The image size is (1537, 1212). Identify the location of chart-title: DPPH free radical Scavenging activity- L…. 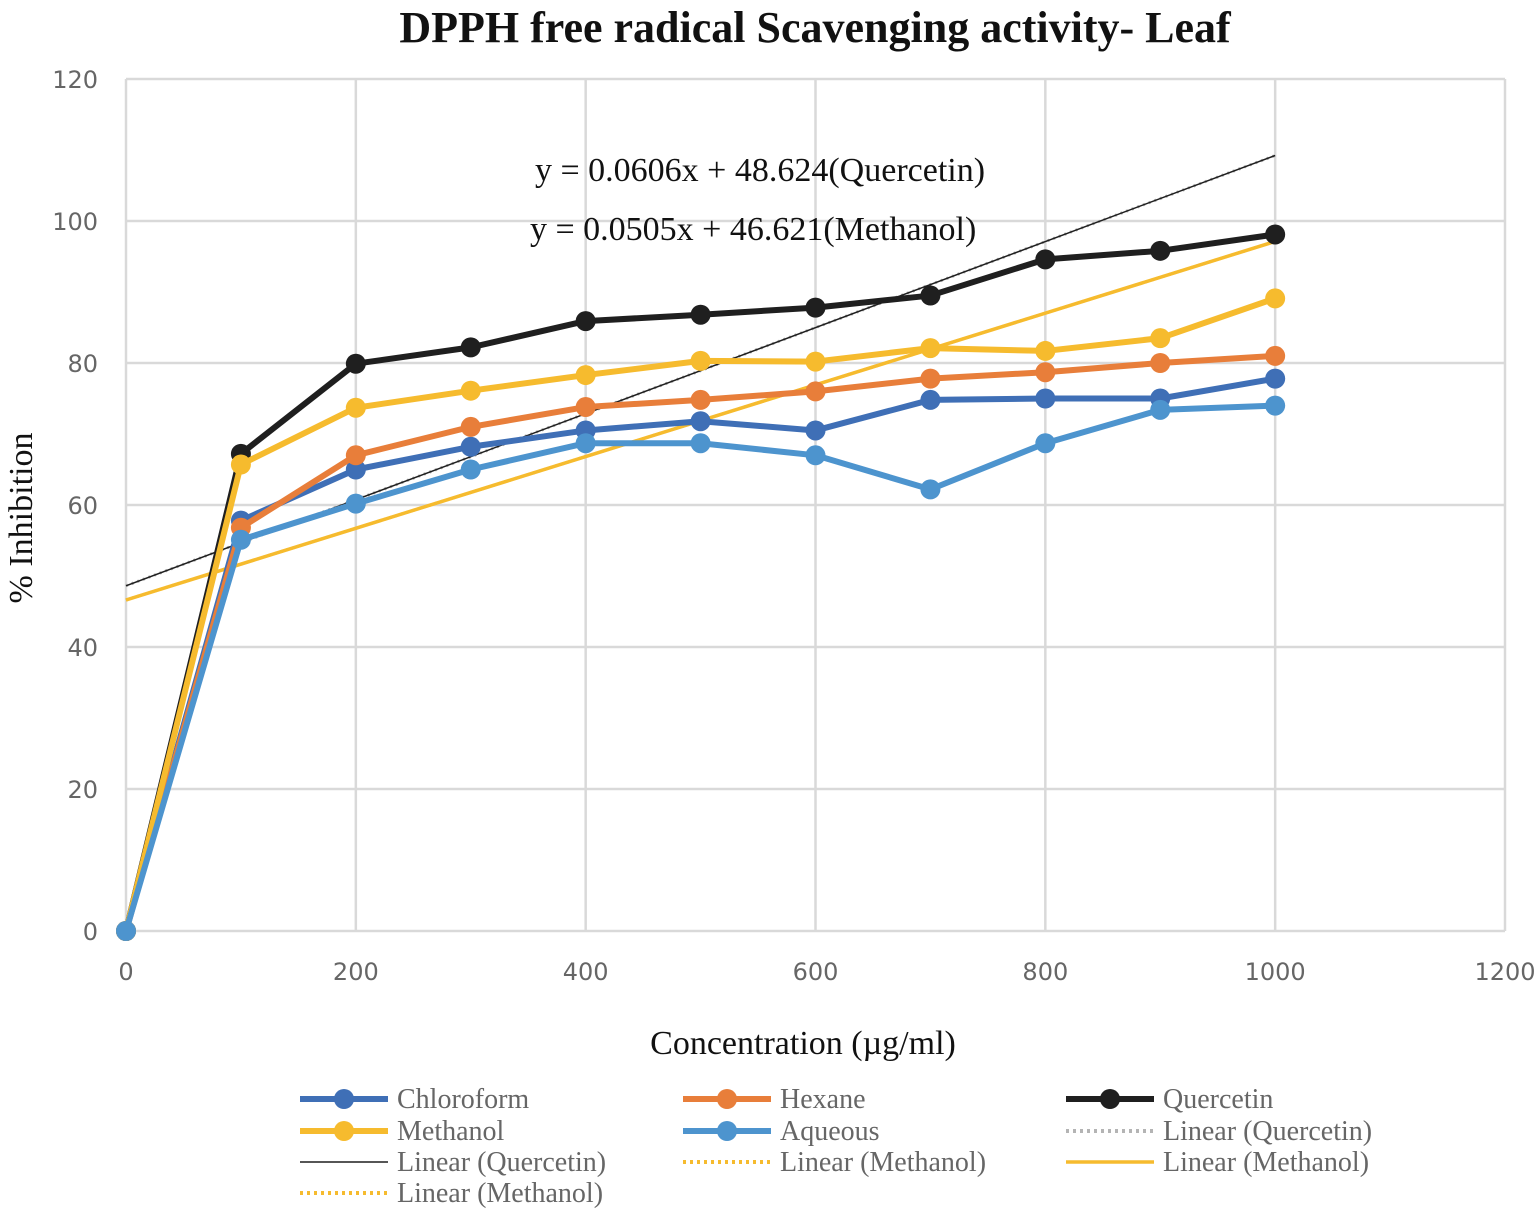
(815, 27).